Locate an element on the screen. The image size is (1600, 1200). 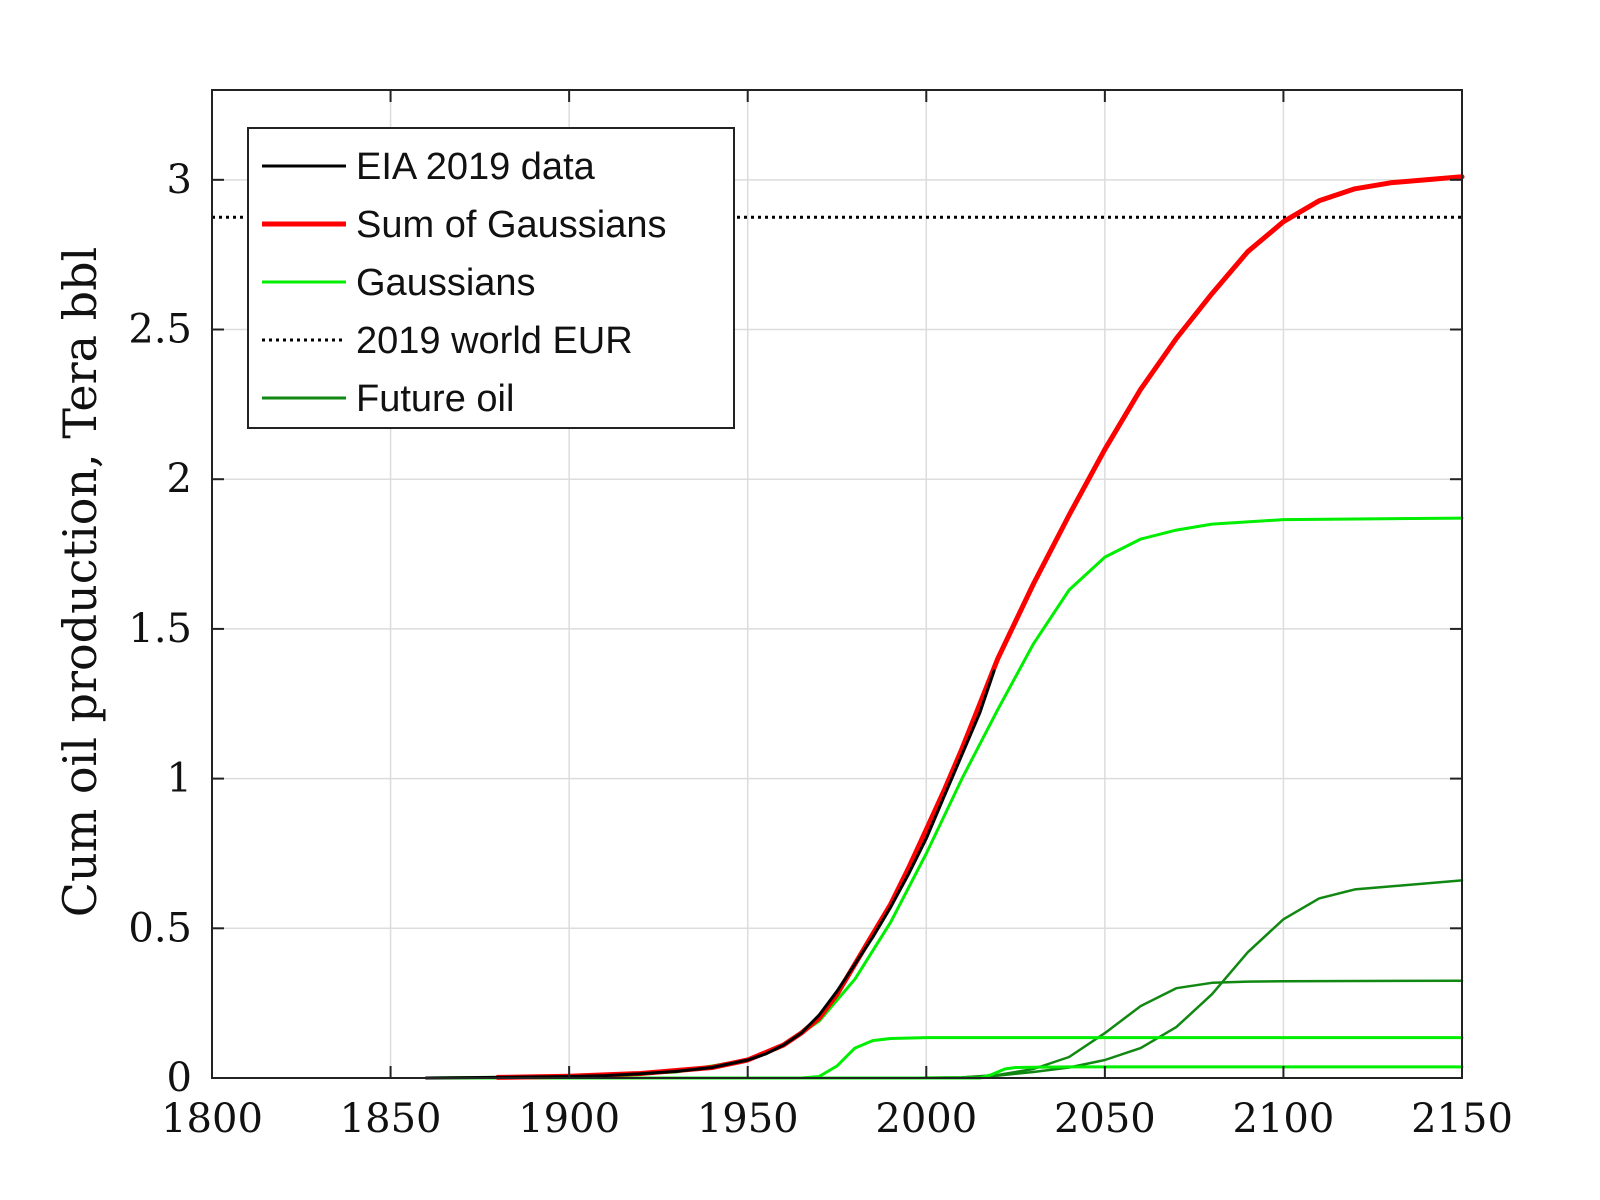
legend-label-gaussian: Gaussians is located at coordinates (446, 283).